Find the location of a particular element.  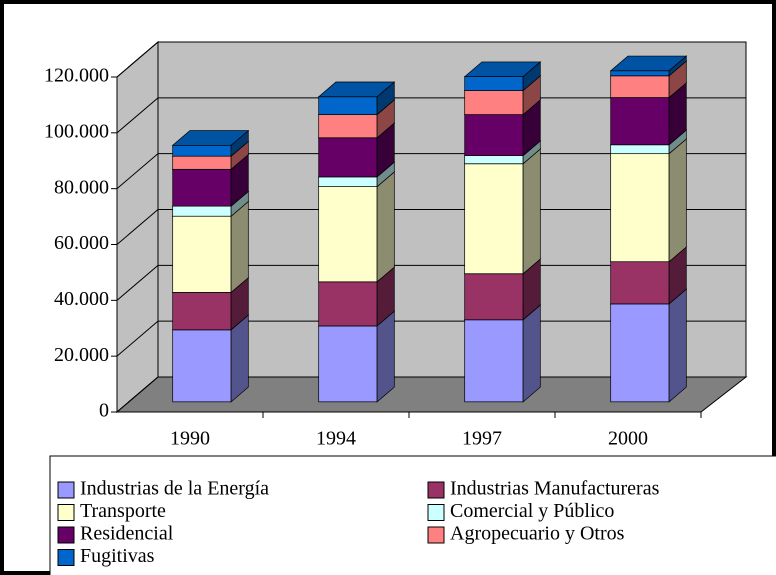

legend-label: Industrias de la Energía is located at coordinates (174, 489).